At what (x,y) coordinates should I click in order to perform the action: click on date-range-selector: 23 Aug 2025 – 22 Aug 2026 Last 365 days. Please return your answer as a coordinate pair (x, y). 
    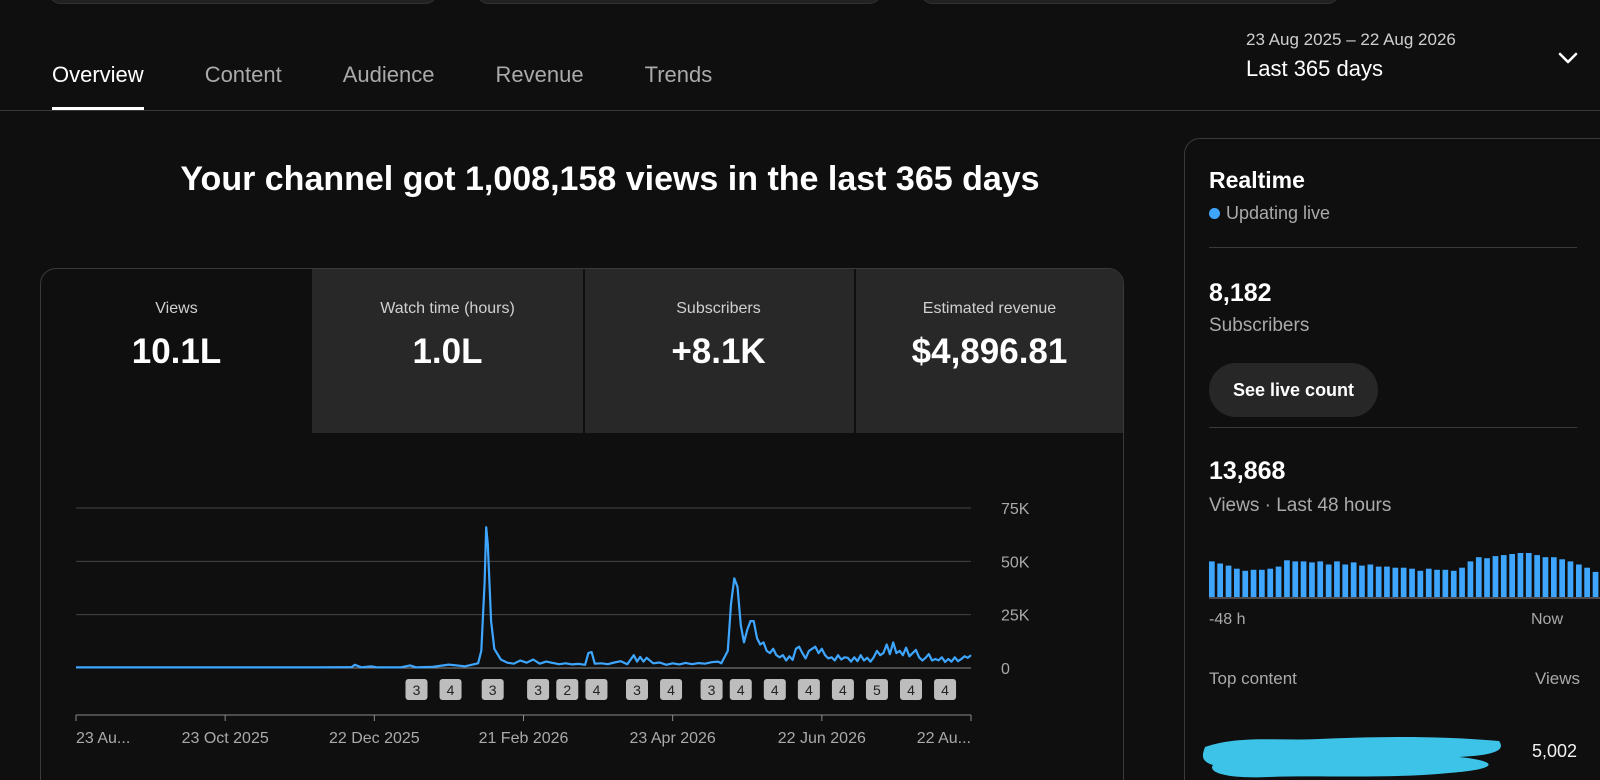
    Looking at the image, I should click on (1351, 56).